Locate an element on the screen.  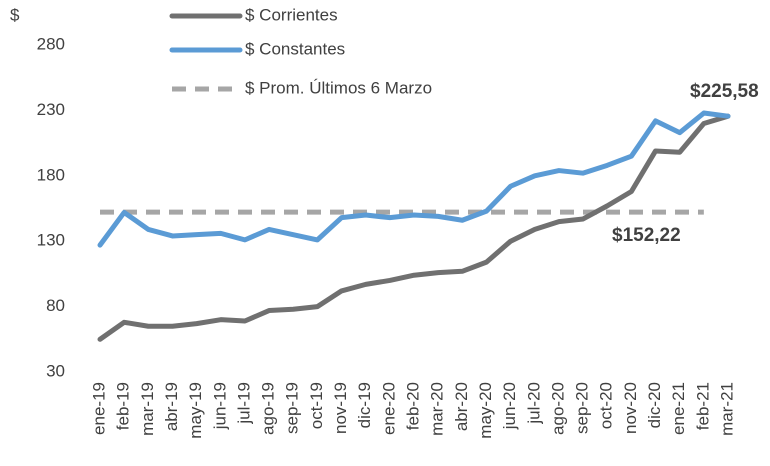
x-tick-label: abr-19 is located at coordinates (171, 406).